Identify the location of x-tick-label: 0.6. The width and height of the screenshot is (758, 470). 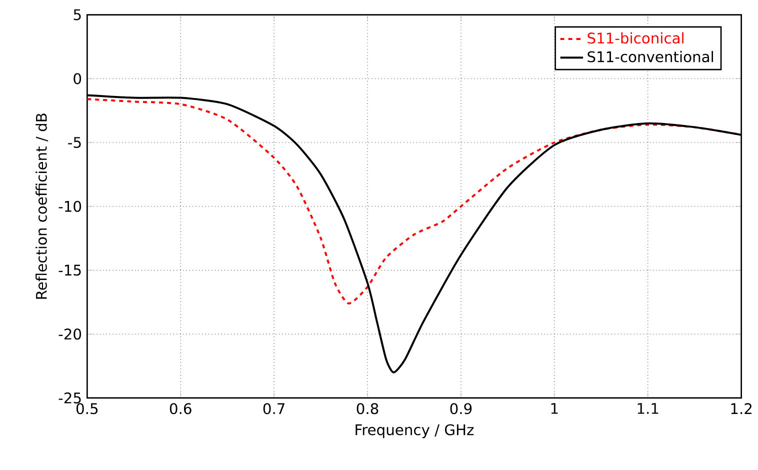
(181, 408).